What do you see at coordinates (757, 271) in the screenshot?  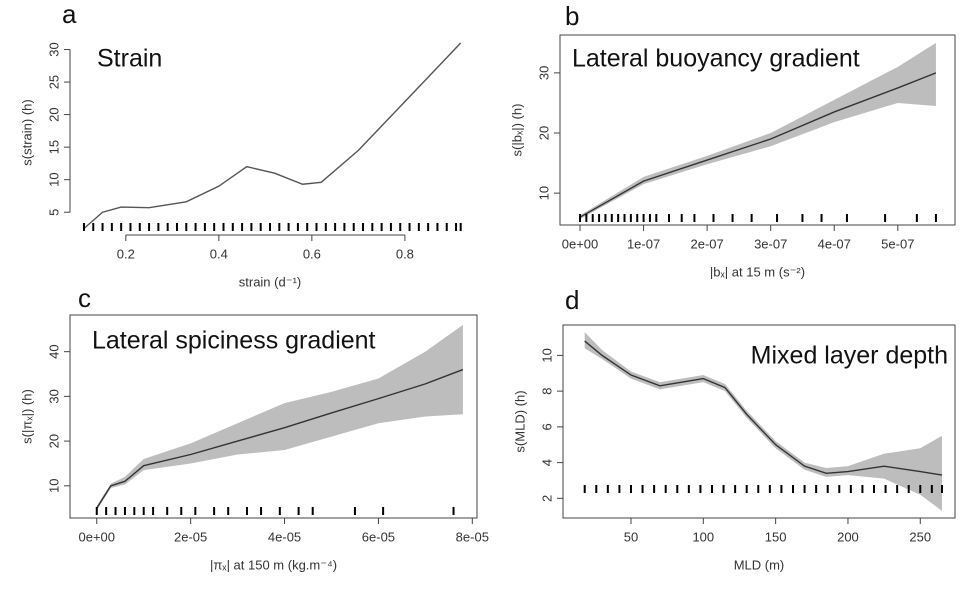 I see `x-axis-label: |bₓ| at 15 m (s⁻²)` at bounding box center [757, 271].